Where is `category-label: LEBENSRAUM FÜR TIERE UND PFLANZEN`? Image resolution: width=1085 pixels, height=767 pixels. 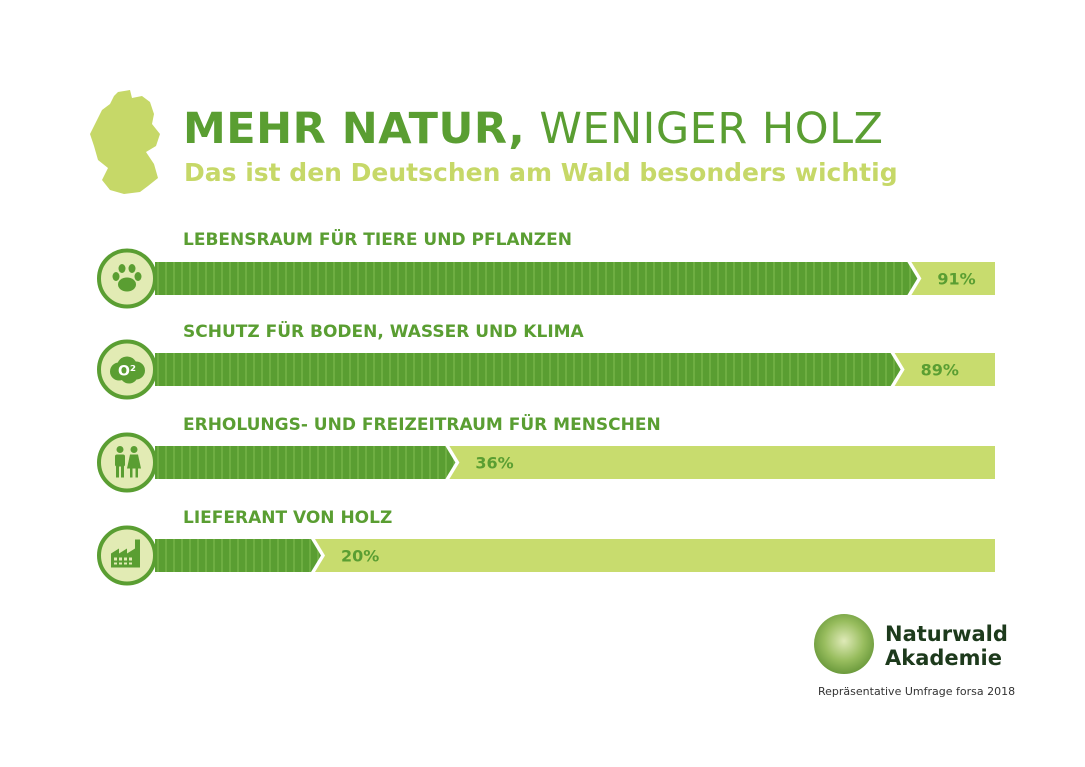 category-label: LEBENSRAUM FÜR TIERE UND PFLANZEN is located at coordinates (377, 240).